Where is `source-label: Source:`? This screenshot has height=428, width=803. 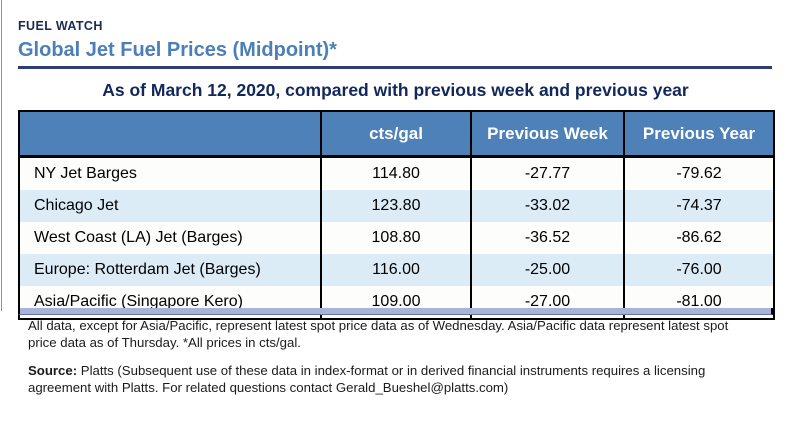
source-label: Source: is located at coordinates (53, 370).